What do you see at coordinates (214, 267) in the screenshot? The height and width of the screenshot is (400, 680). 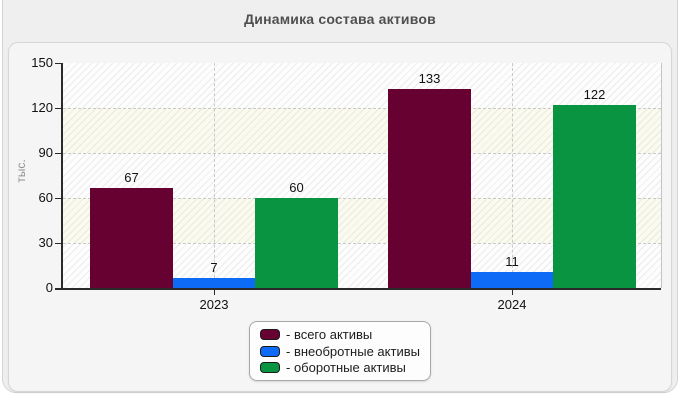 I see `bar-value-label: 7` at bounding box center [214, 267].